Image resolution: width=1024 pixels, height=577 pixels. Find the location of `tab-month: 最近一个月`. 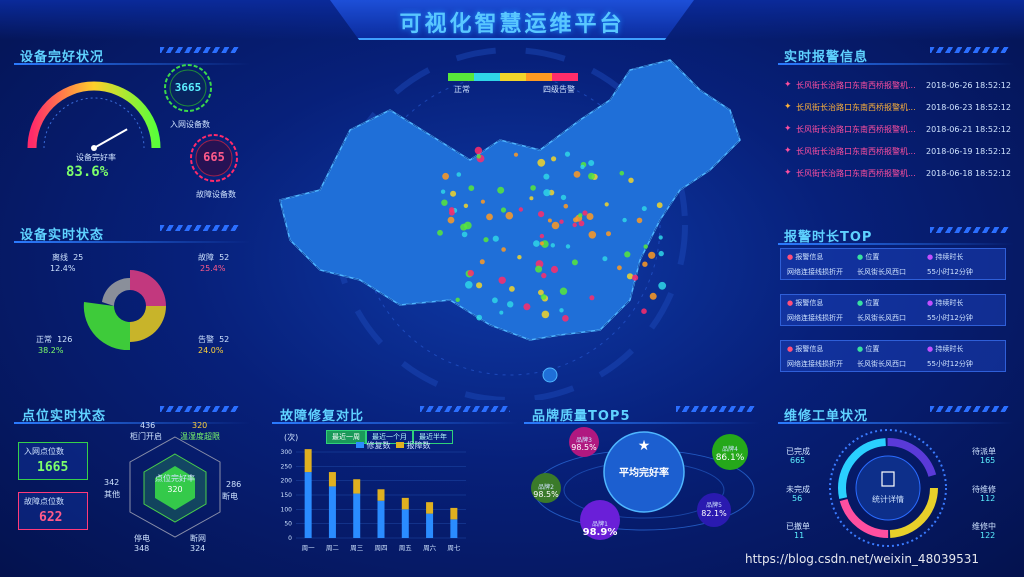

tab-month: 最近一个月 is located at coordinates (389, 437).